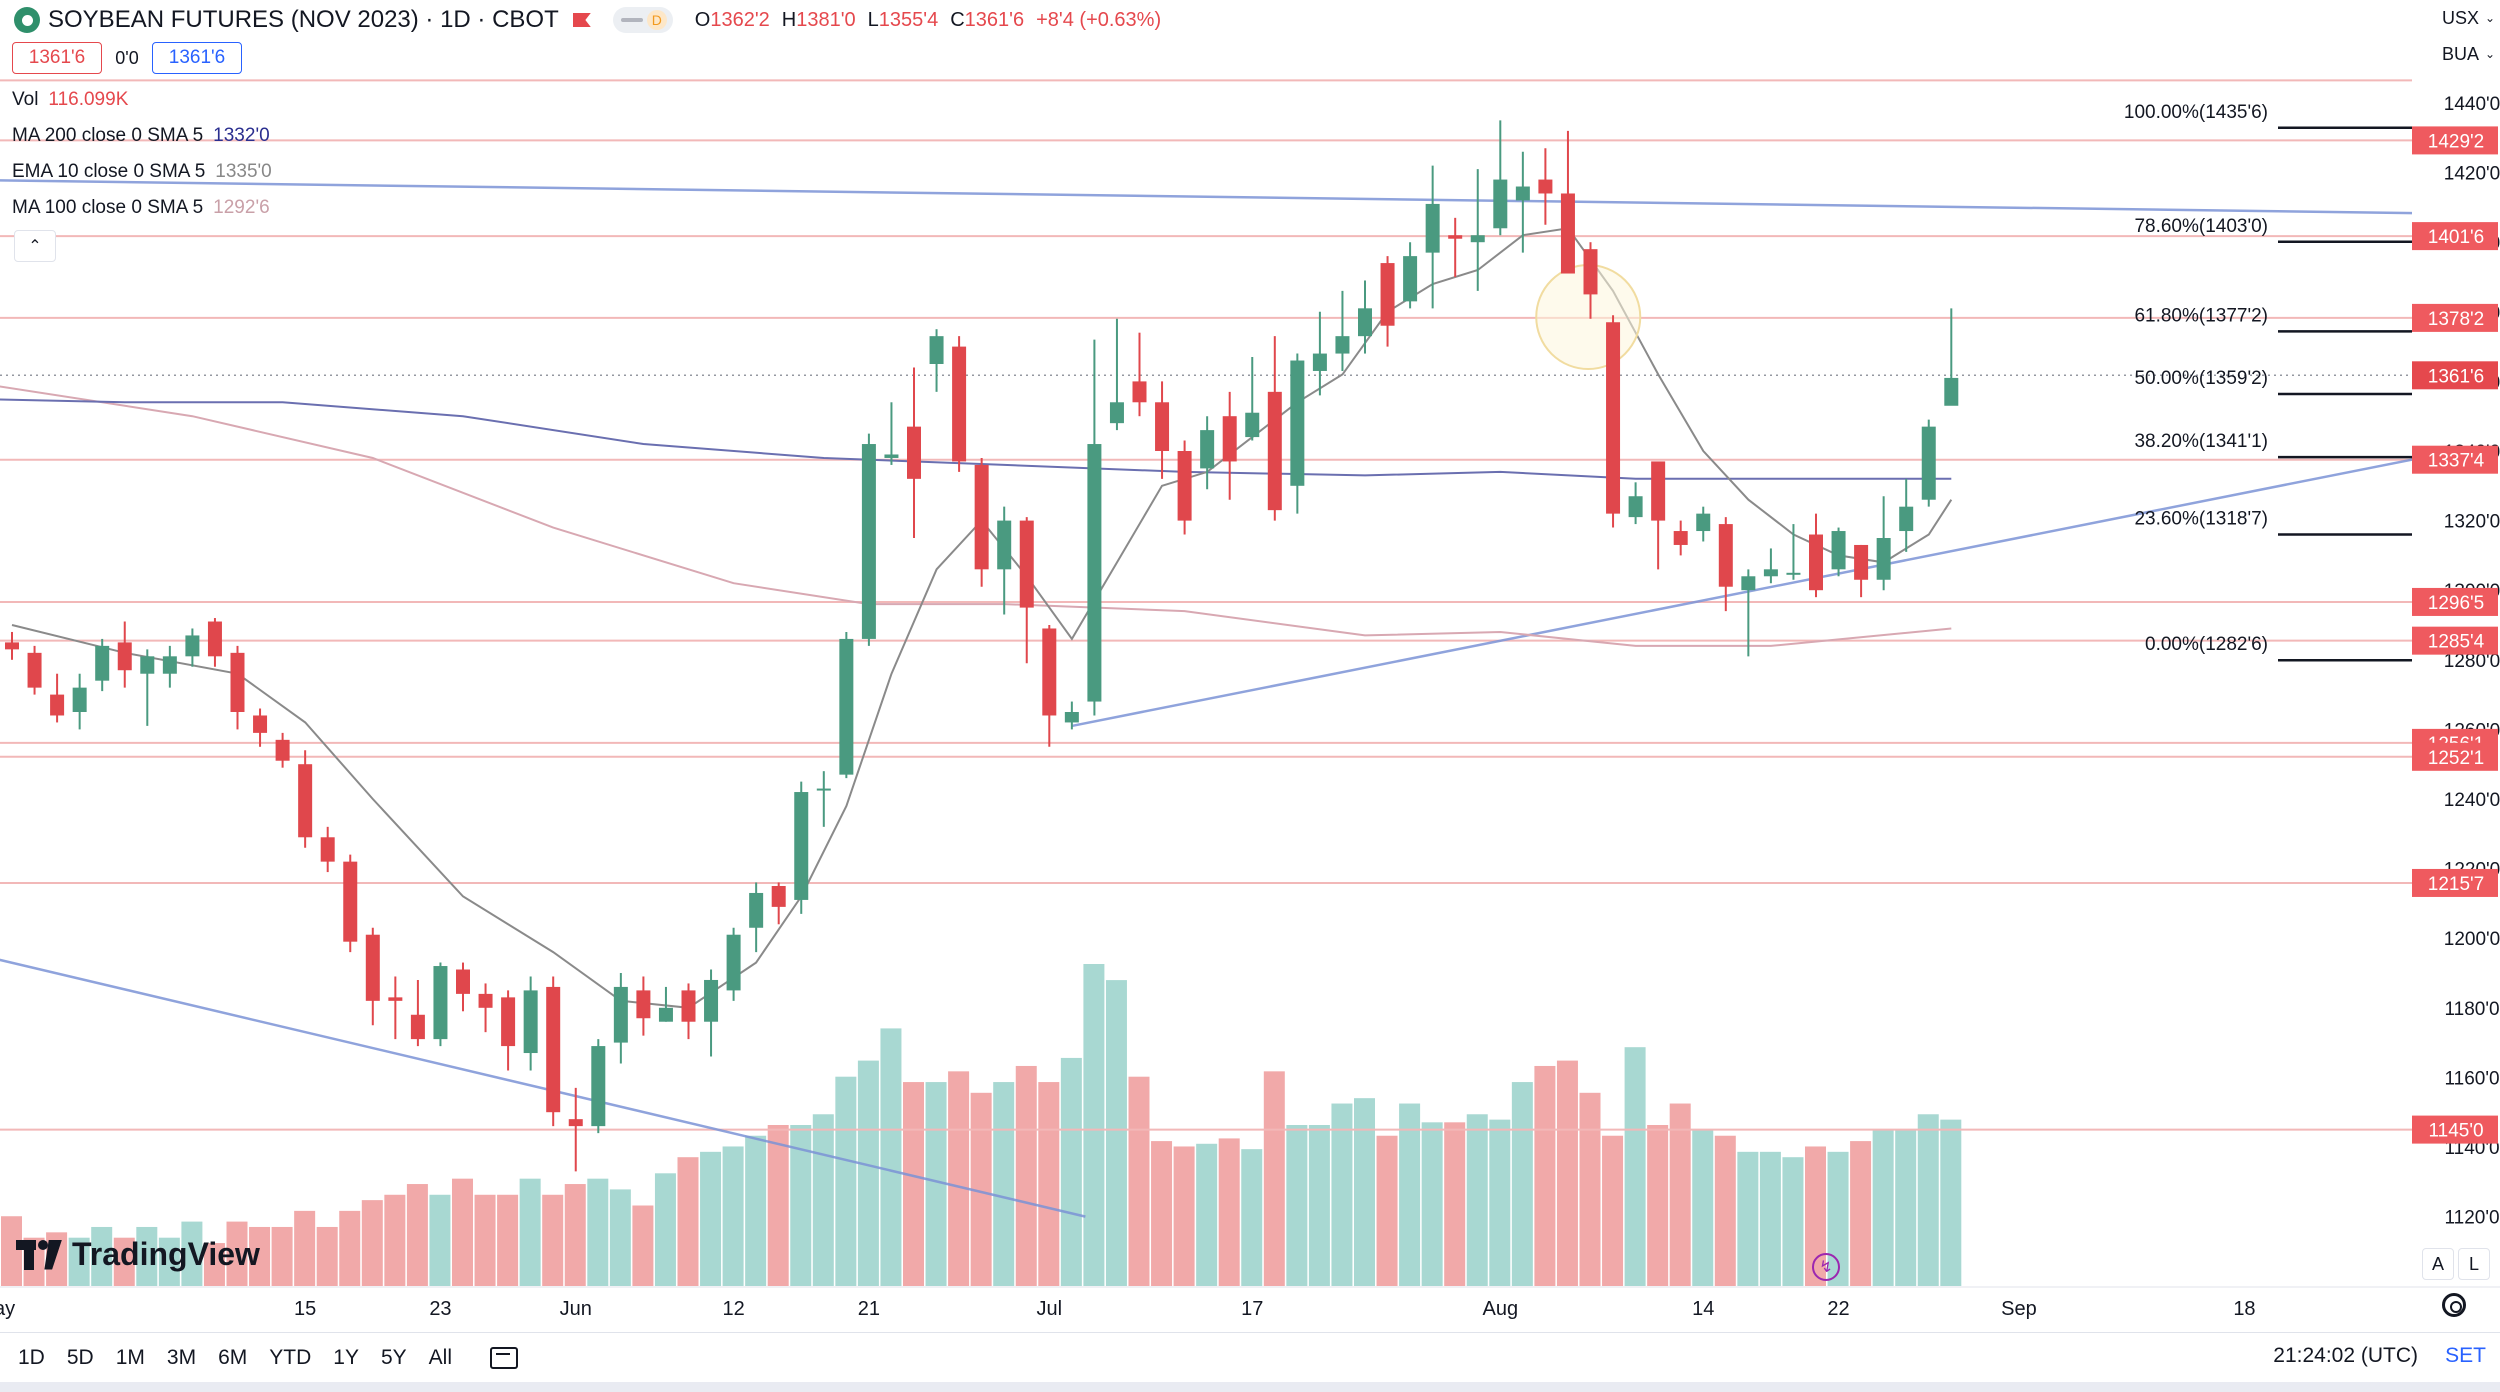  I want to click on buy-price-box: 1361'6, so click(197, 58).